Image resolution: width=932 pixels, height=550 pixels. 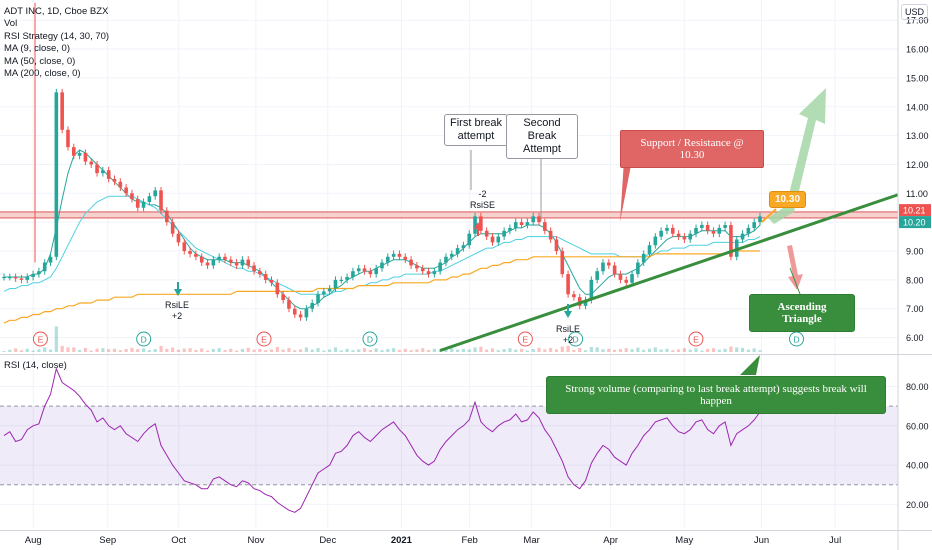 I want to click on target-price-label: 10.30, so click(x=788, y=199).